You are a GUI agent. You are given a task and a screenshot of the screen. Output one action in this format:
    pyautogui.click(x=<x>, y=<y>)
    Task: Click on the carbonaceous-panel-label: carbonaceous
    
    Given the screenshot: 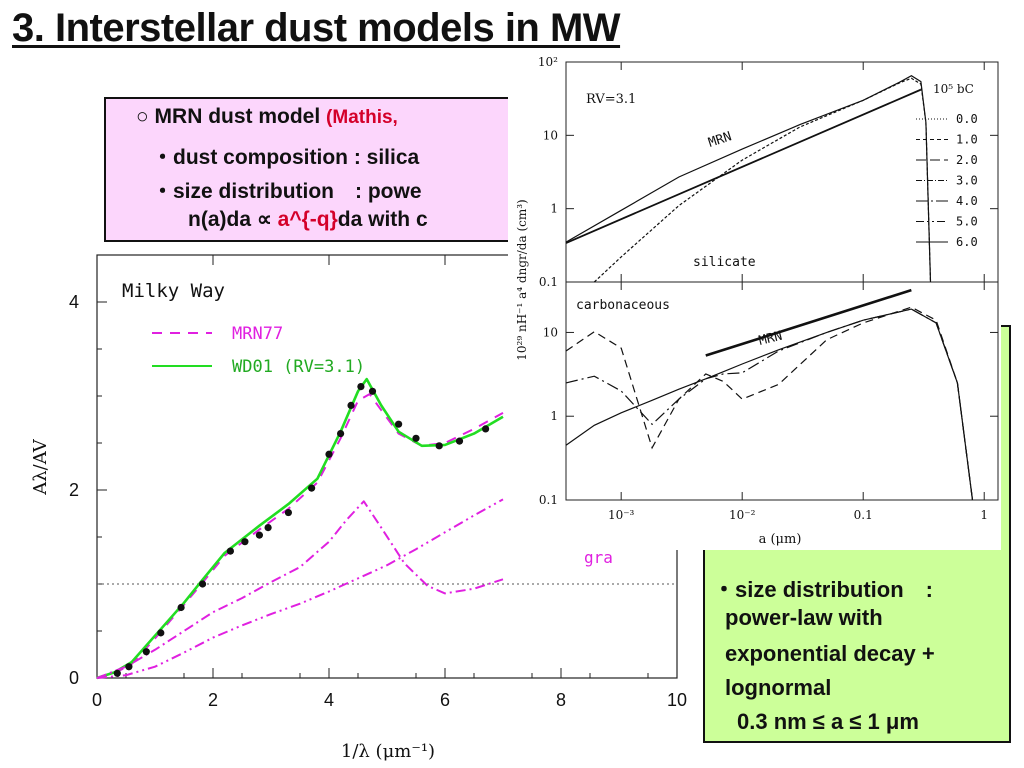 What is the action you would take?
    pyautogui.click(x=623, y=305)
    